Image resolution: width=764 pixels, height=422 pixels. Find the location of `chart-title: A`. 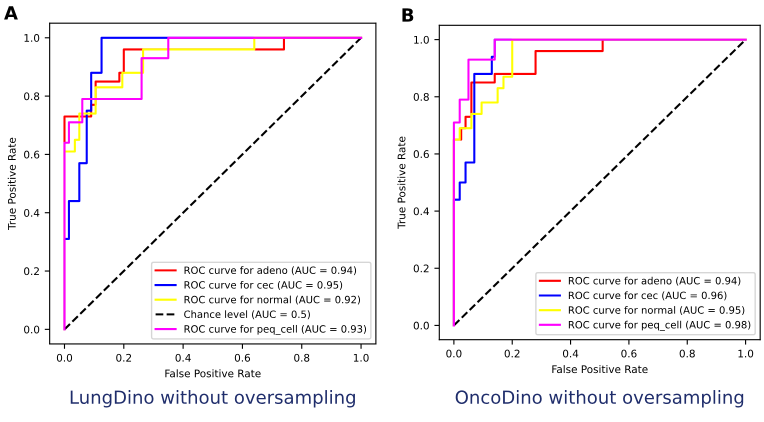

chart-title: A is located at coordinates (11, 13).